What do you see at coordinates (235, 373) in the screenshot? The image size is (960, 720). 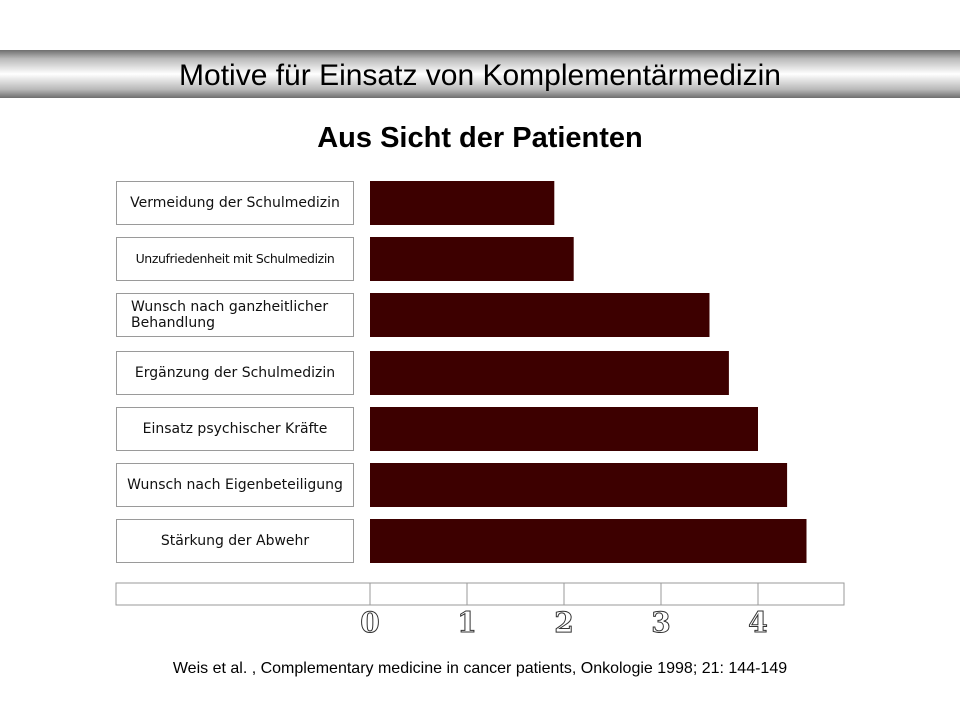 I see `category-label-4: Ergänzung der Schulmedizin` at bounding box center [235, 373].